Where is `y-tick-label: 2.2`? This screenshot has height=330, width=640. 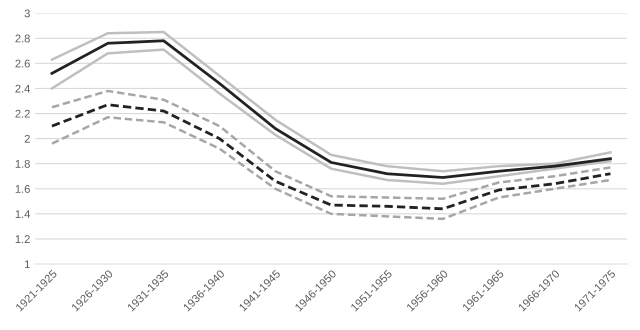
y-tick-label: 2.2 is located at coordinates (22, 114).